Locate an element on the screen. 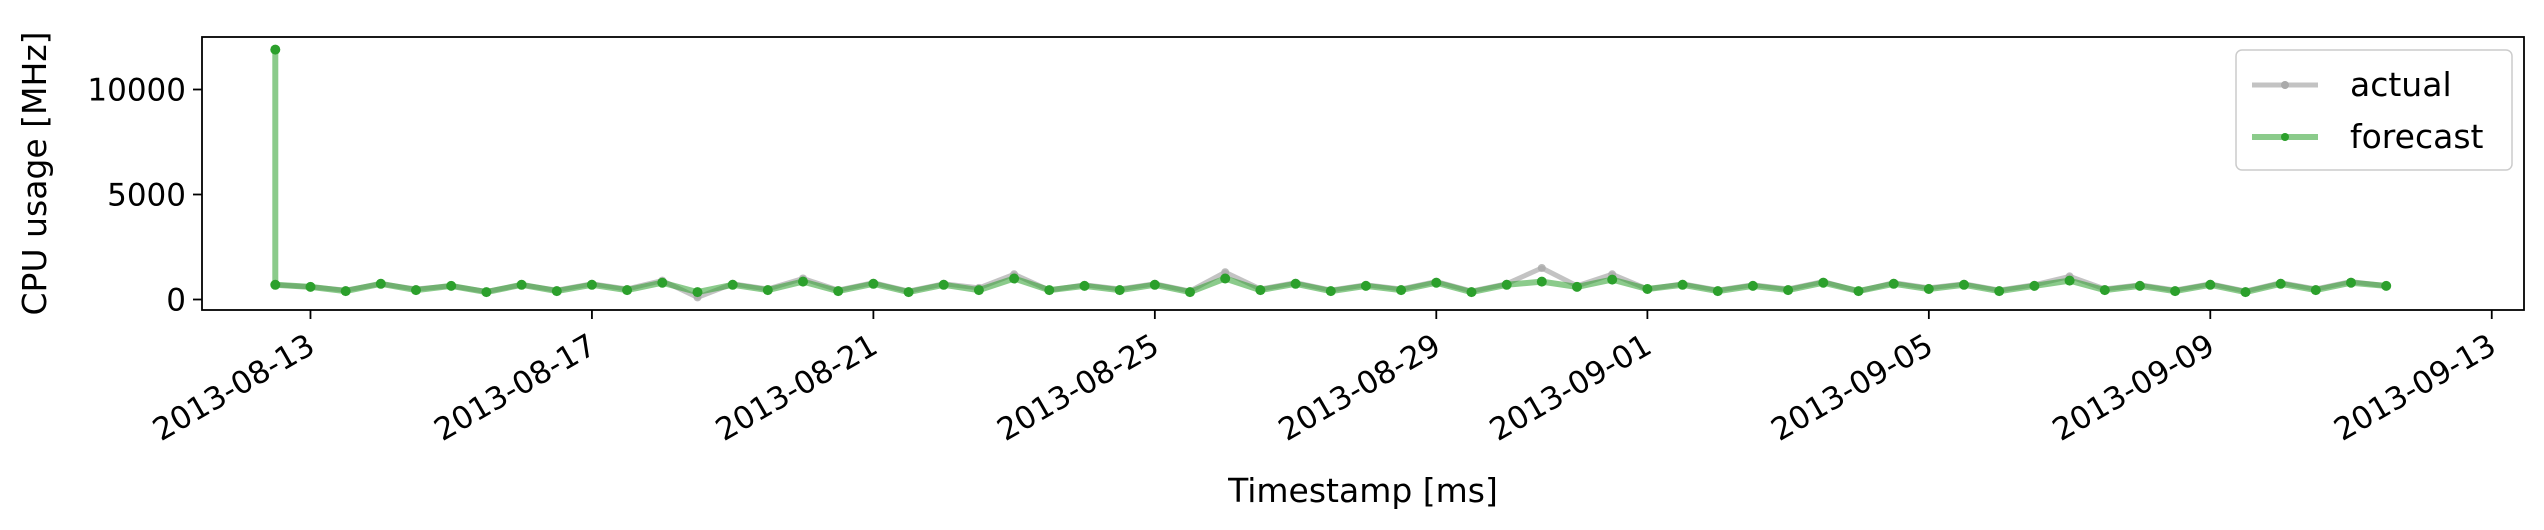 This screenshot has width=2544, height=530. legend-label-actual: actual is located at coordinates (2401, 84).